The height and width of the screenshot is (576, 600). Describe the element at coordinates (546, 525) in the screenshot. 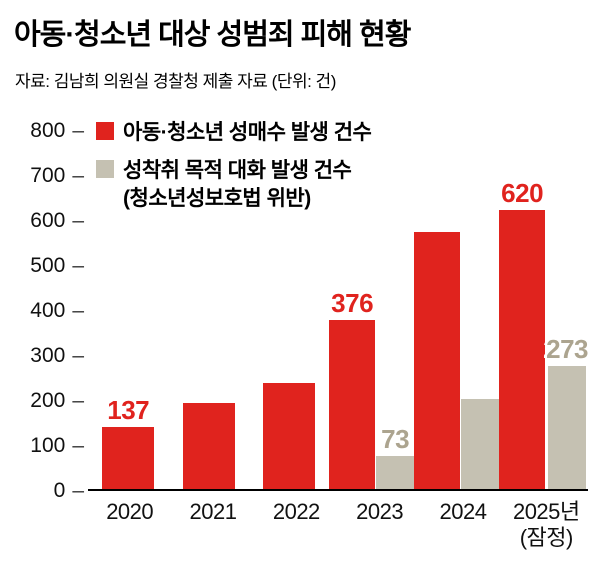

I see `x-axis-label-2025년(잠정): 2025년 (잠정)` at that location.